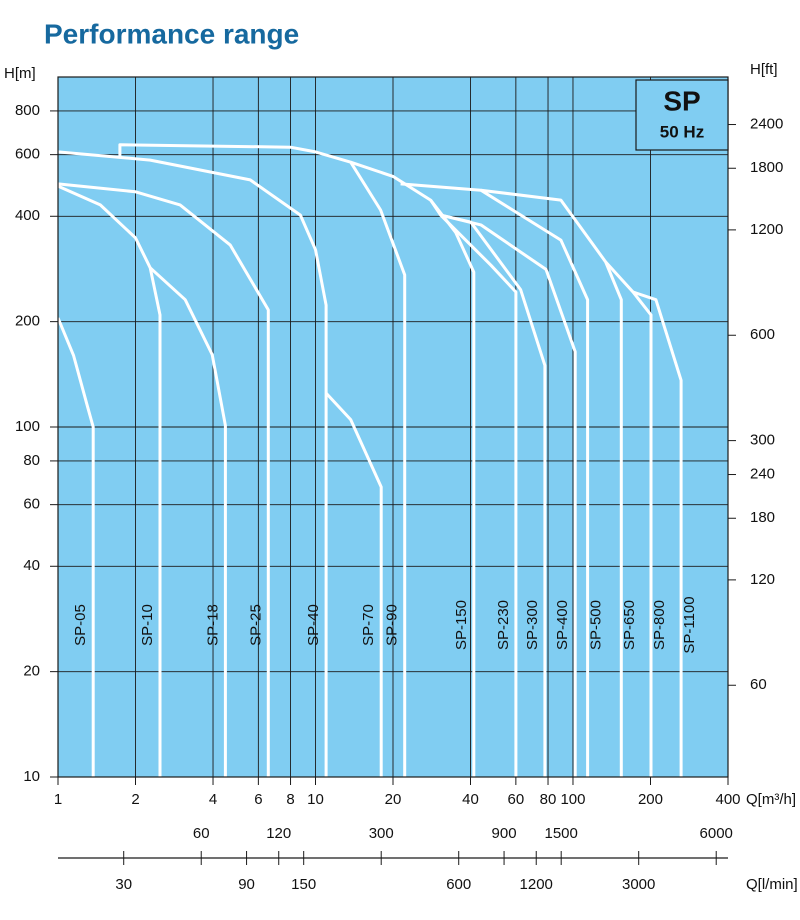 The height and width of the screenshot is (920, 800). Describe the element at coordinates (716, 833) in the screenshot. I see `x2-tick-label: 6000` at that location.